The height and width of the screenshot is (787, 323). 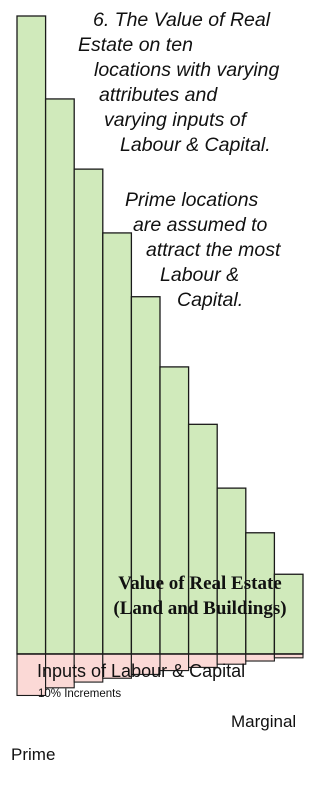 I want to click on note-line: attract the most, so click(x=213, y=250).